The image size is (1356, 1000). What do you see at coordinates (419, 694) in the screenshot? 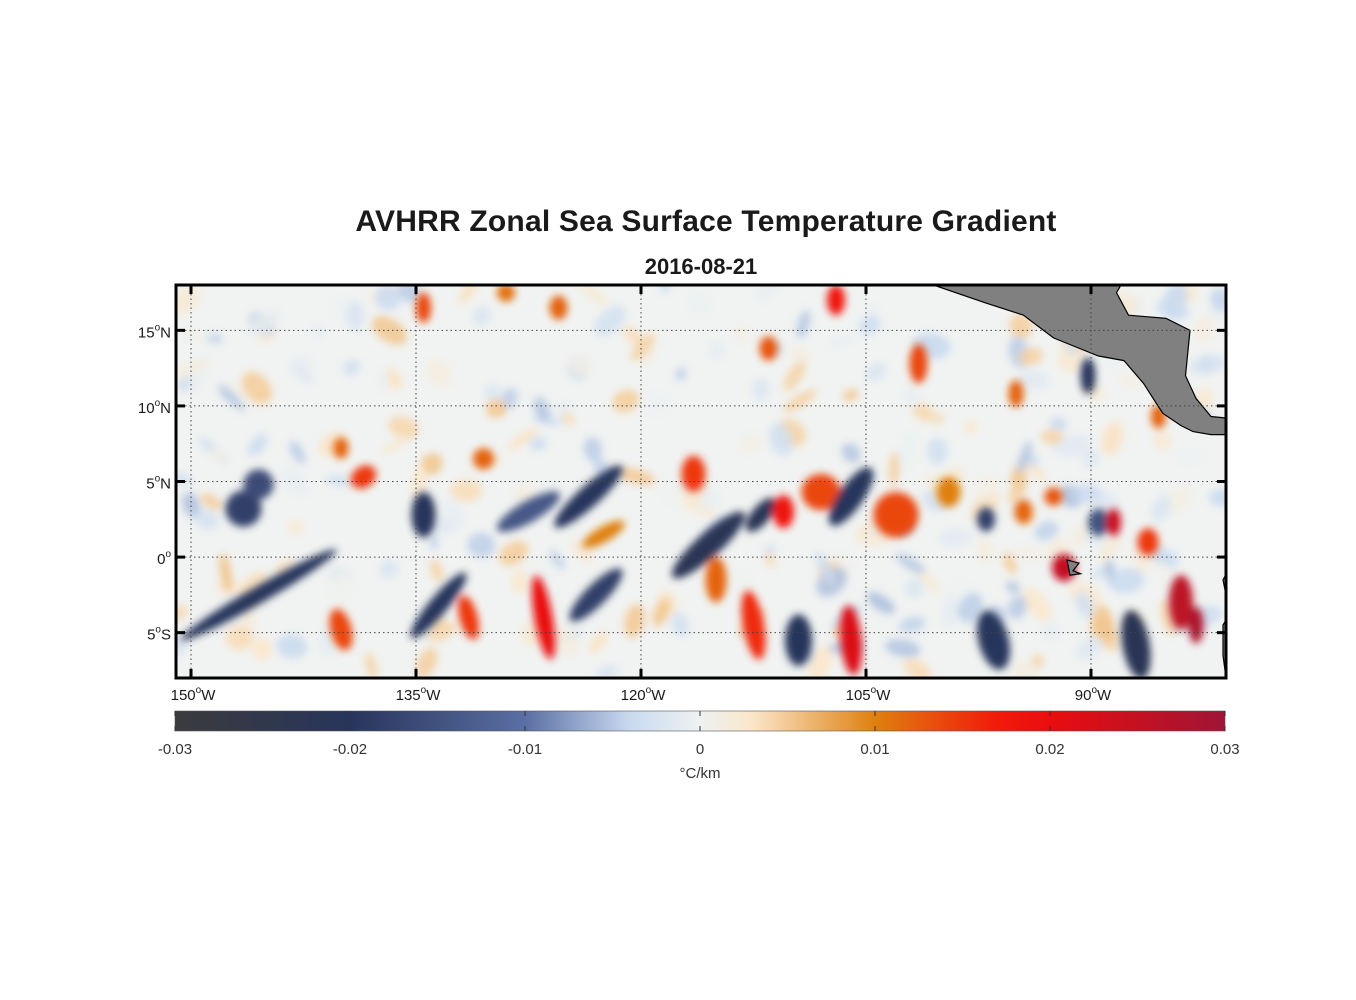
I see `x-tick-label: 135oW` at bounding box center [419, 694].